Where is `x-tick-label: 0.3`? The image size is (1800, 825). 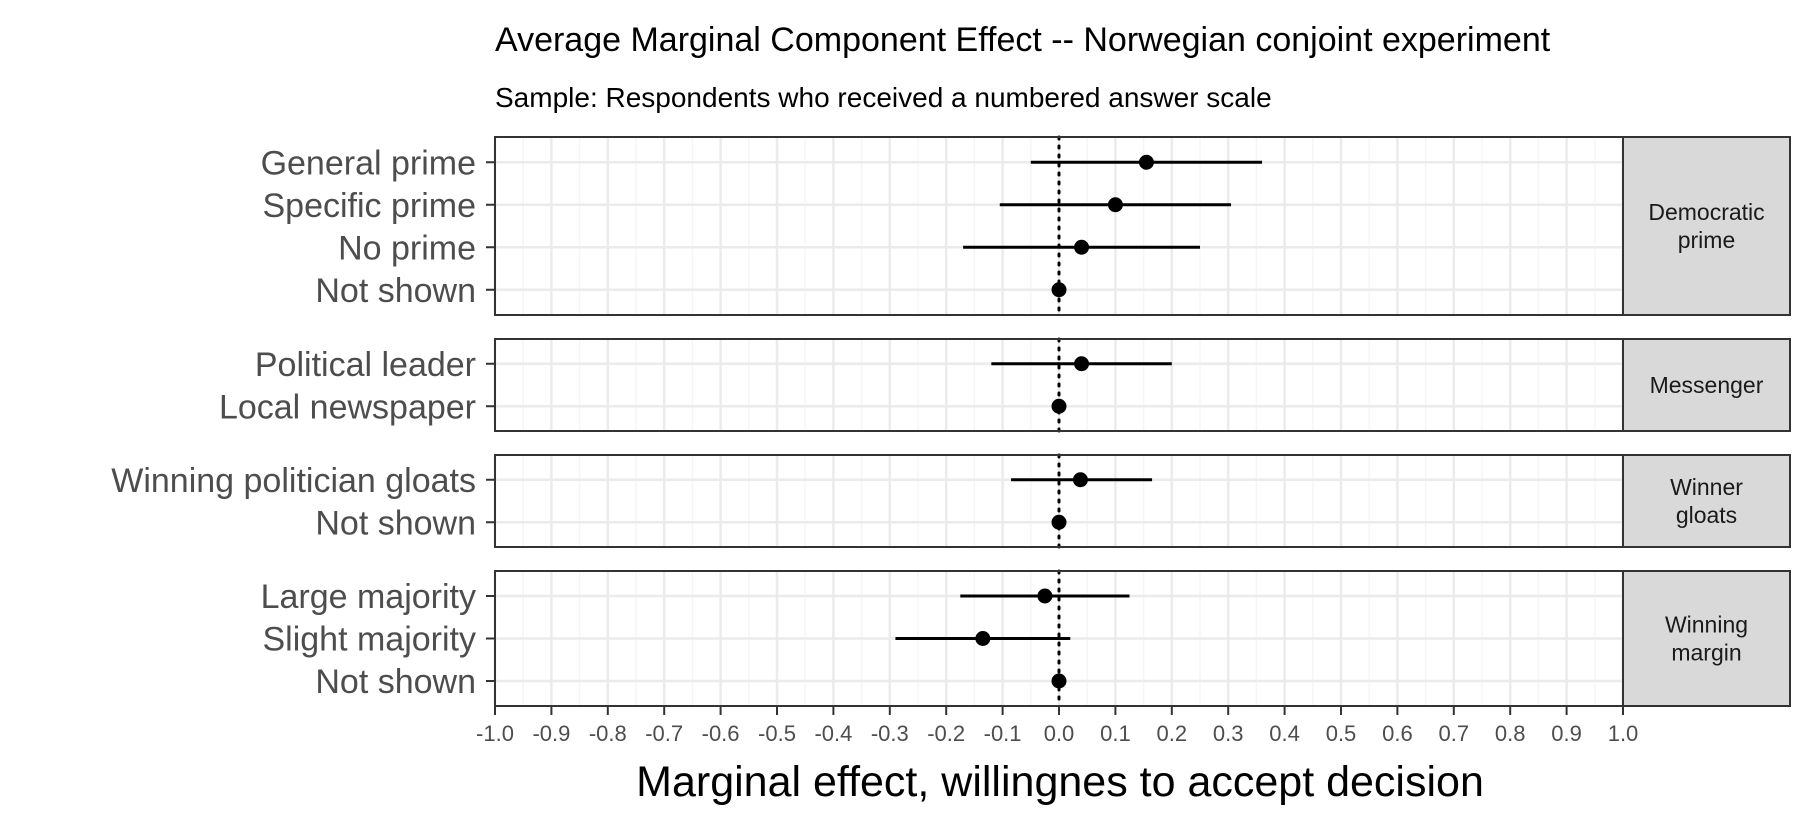 x-tick-label: 0.3 is located at coordinates (1228, 733).